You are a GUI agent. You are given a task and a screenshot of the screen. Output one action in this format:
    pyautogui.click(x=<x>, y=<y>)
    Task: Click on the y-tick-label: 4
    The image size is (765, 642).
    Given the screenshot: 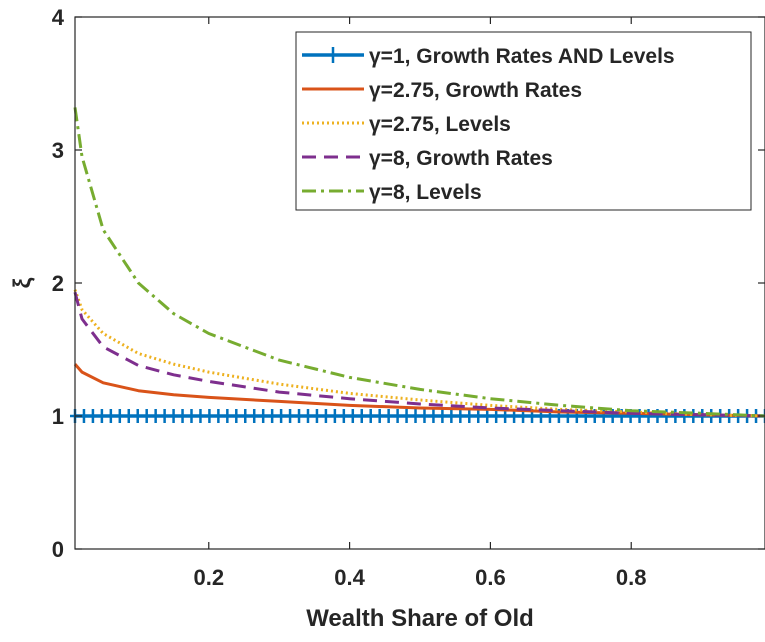 What is the action you would take?
    pyautogui.click(x=58, y=17)
    